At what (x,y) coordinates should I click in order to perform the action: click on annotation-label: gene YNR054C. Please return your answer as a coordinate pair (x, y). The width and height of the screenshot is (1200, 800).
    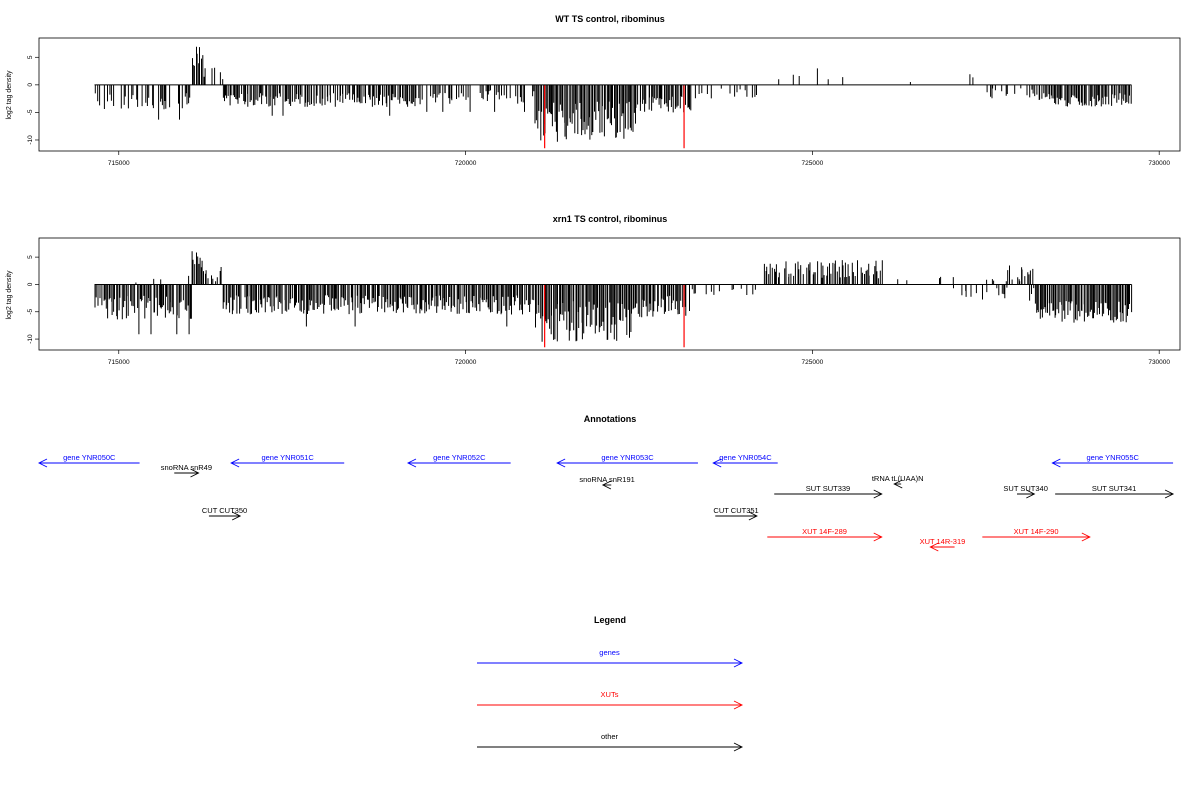
    Looking at the image, I should click on (745, 457).